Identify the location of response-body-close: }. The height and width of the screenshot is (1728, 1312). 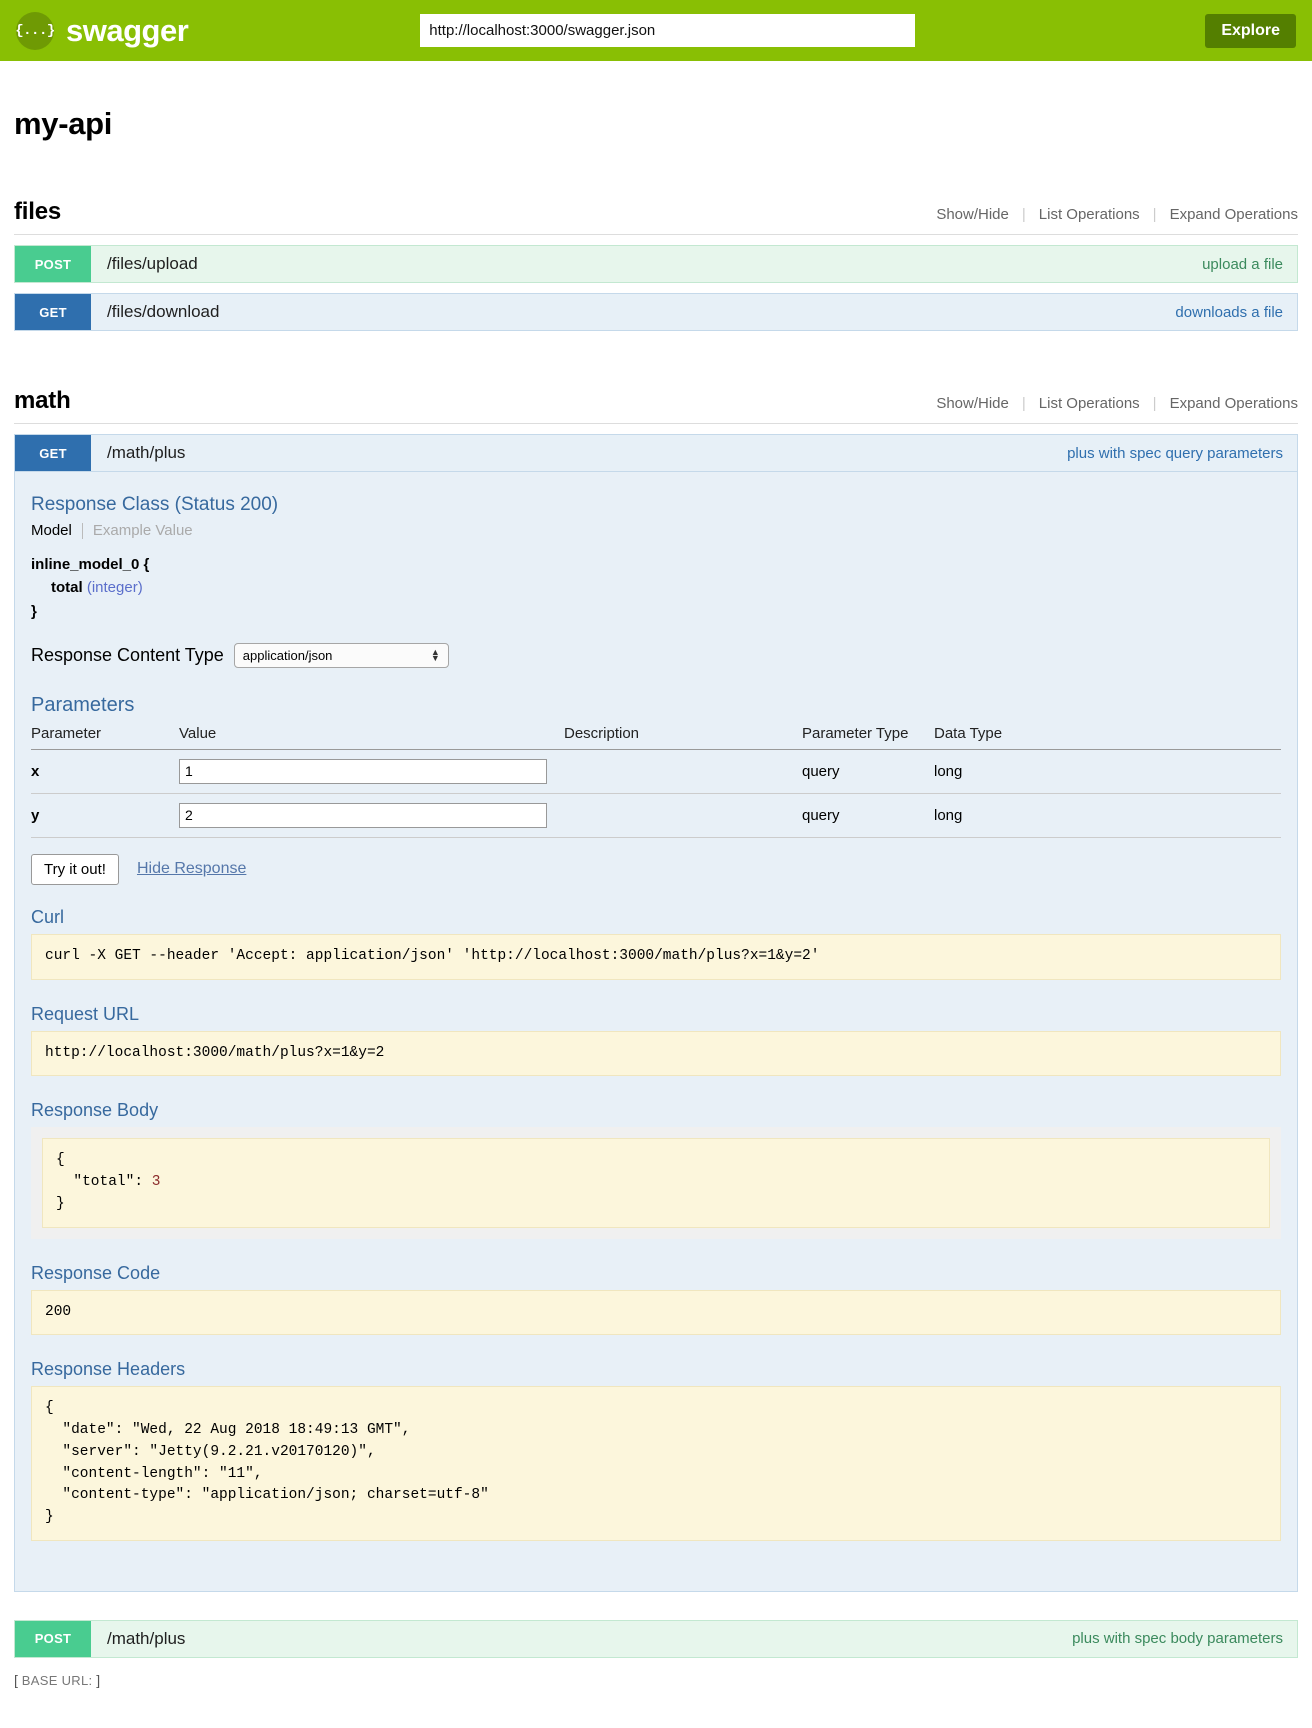
(60, 1203).